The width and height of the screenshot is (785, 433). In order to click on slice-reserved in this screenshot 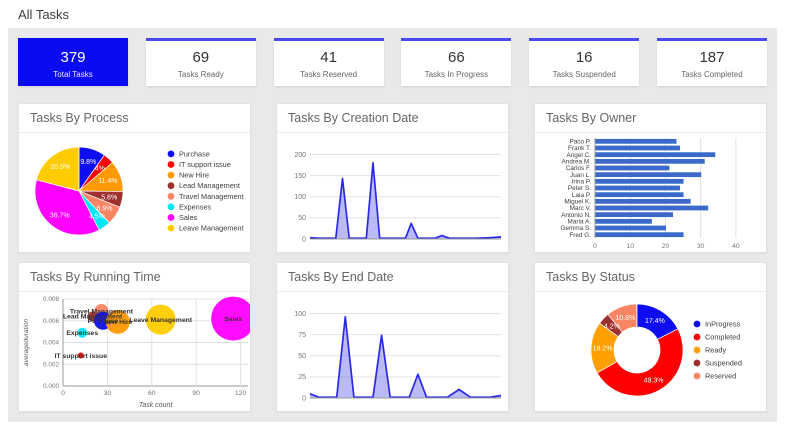, I will do `click(622, 318)`.